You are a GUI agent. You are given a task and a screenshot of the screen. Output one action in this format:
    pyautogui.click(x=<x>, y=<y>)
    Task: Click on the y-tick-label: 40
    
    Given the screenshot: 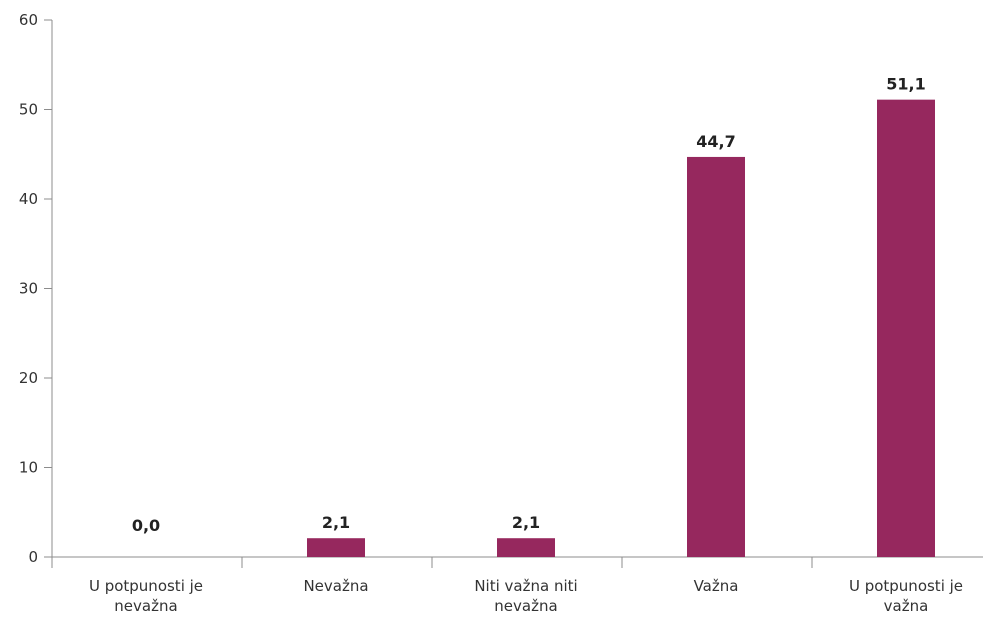 What is the action you would take?
    pyautogui.click(x=28, y=199)
    